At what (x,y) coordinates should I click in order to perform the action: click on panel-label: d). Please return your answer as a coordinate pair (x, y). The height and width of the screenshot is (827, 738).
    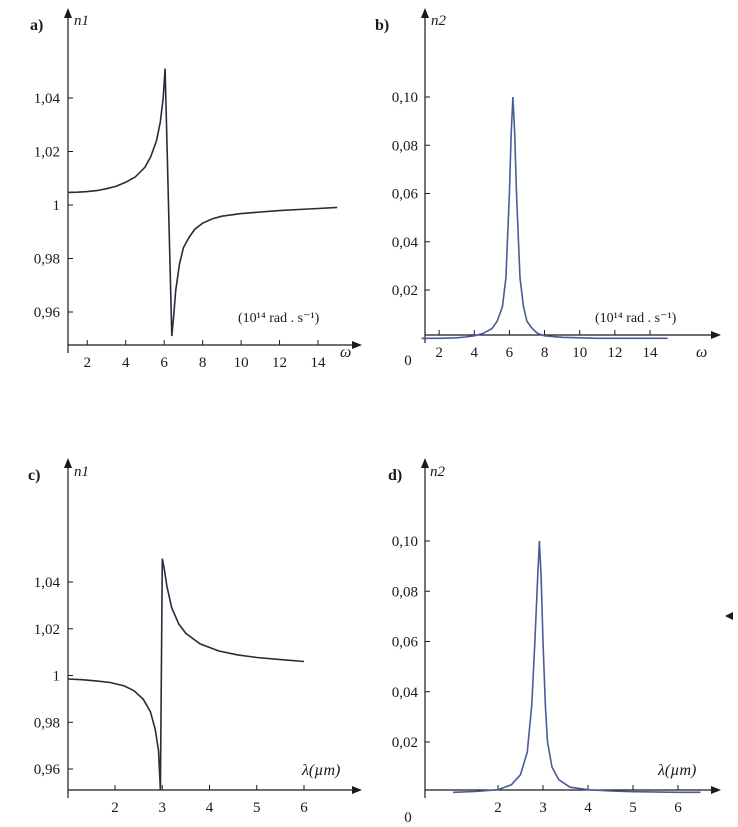
    Looking at the image, I should click on (395, 475).